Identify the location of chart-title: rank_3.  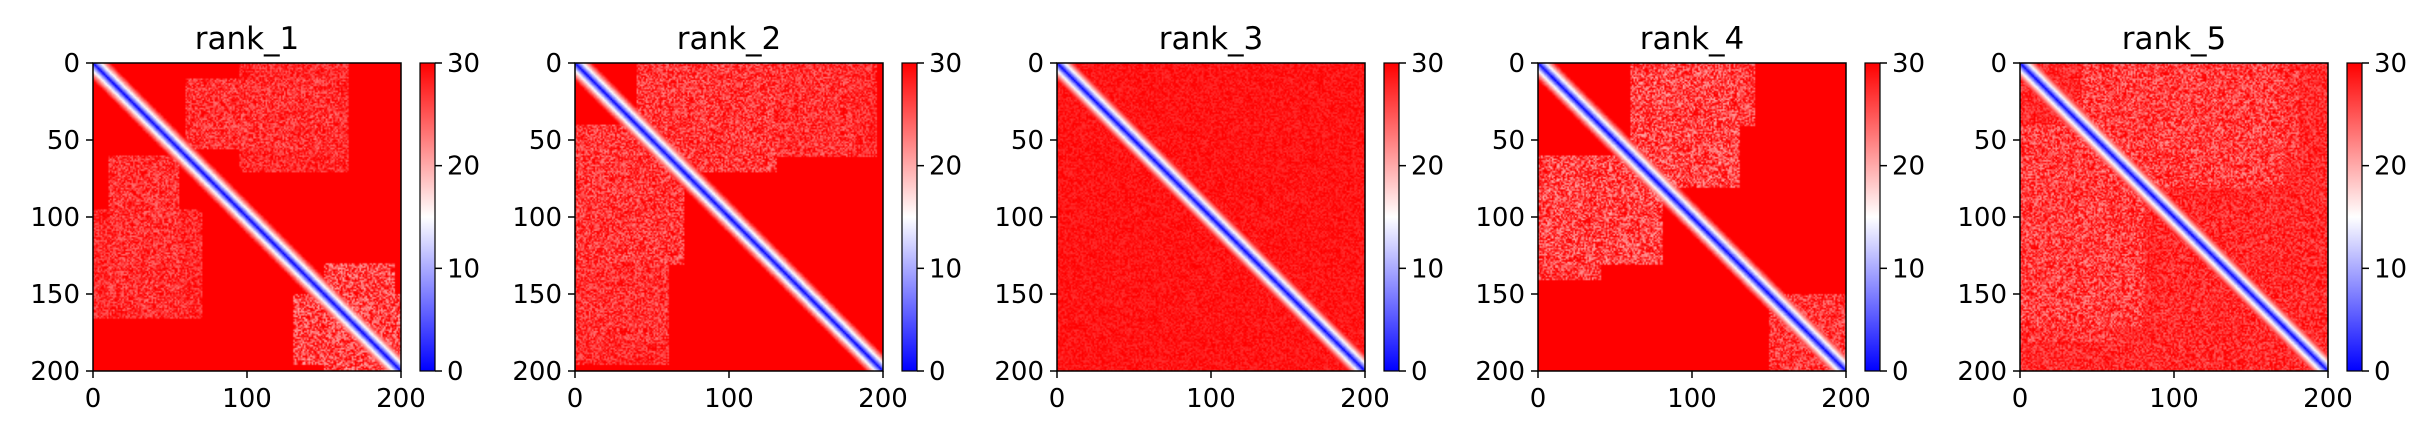
(1211, 39).